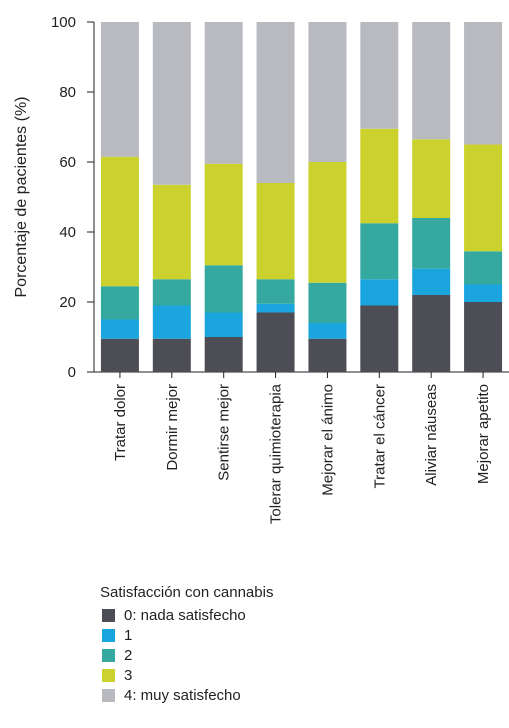 Image resolution: width=509 pixels, height=728 pixels. Describe the element at coordinates (67, 162) in the screenshot. I see `y-tick-label: 60` at that location.